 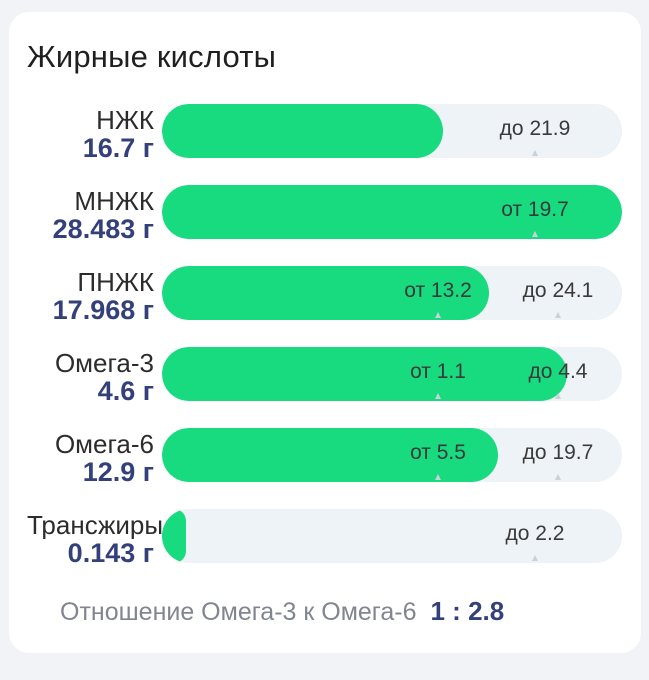 What do you see at coordinates (103, 310) in the screenshot?
I see `nutrient-value: 17.968 г` at bounding box center [103, 310].